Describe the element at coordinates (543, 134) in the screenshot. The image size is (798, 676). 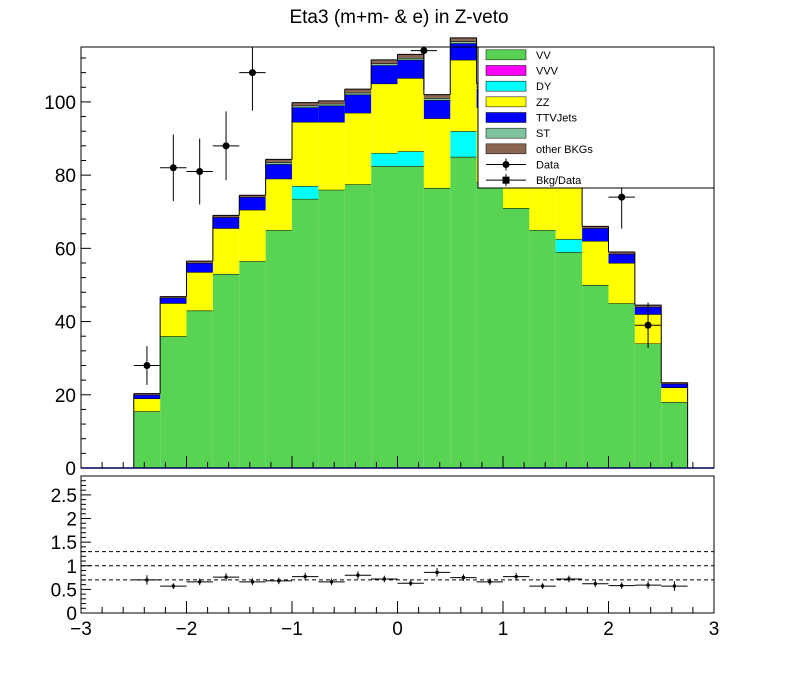
I see `legend-label: ST` at that location.